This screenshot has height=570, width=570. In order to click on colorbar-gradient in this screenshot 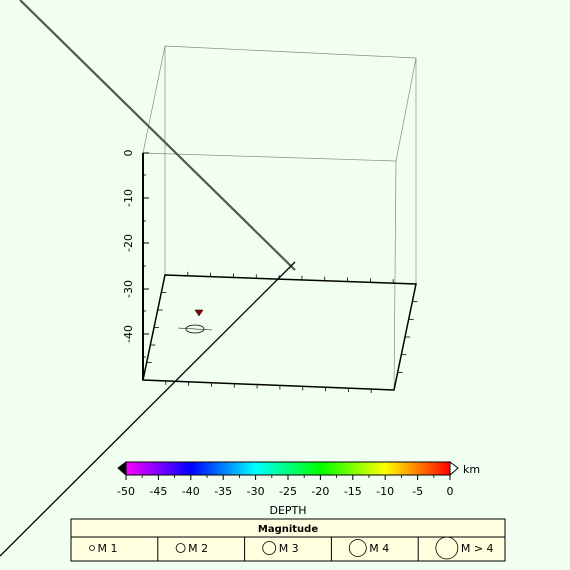, I will do `click(288, 468)`.